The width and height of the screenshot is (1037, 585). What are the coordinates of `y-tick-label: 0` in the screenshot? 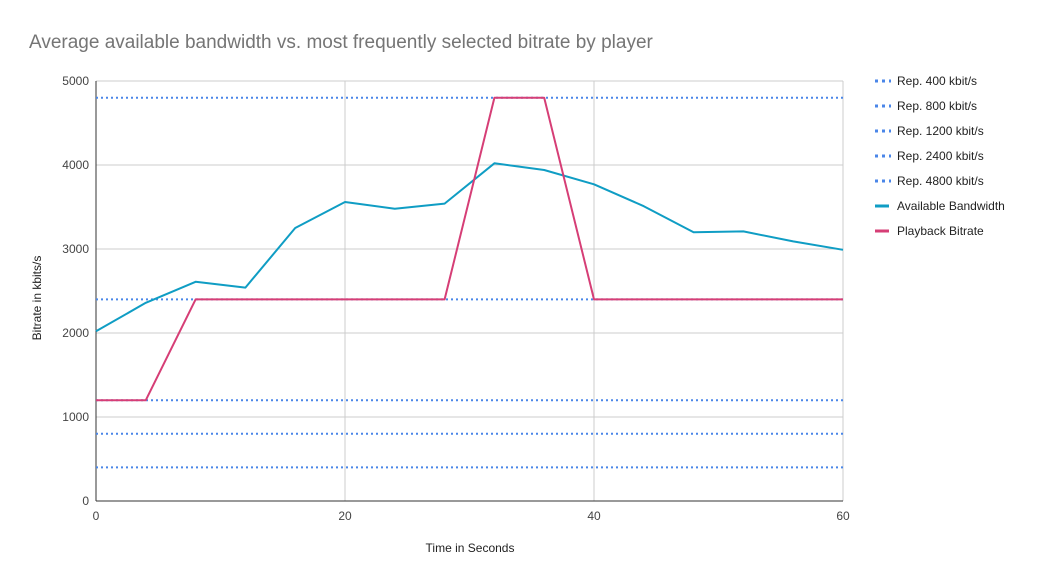 It's located at (85, 501).